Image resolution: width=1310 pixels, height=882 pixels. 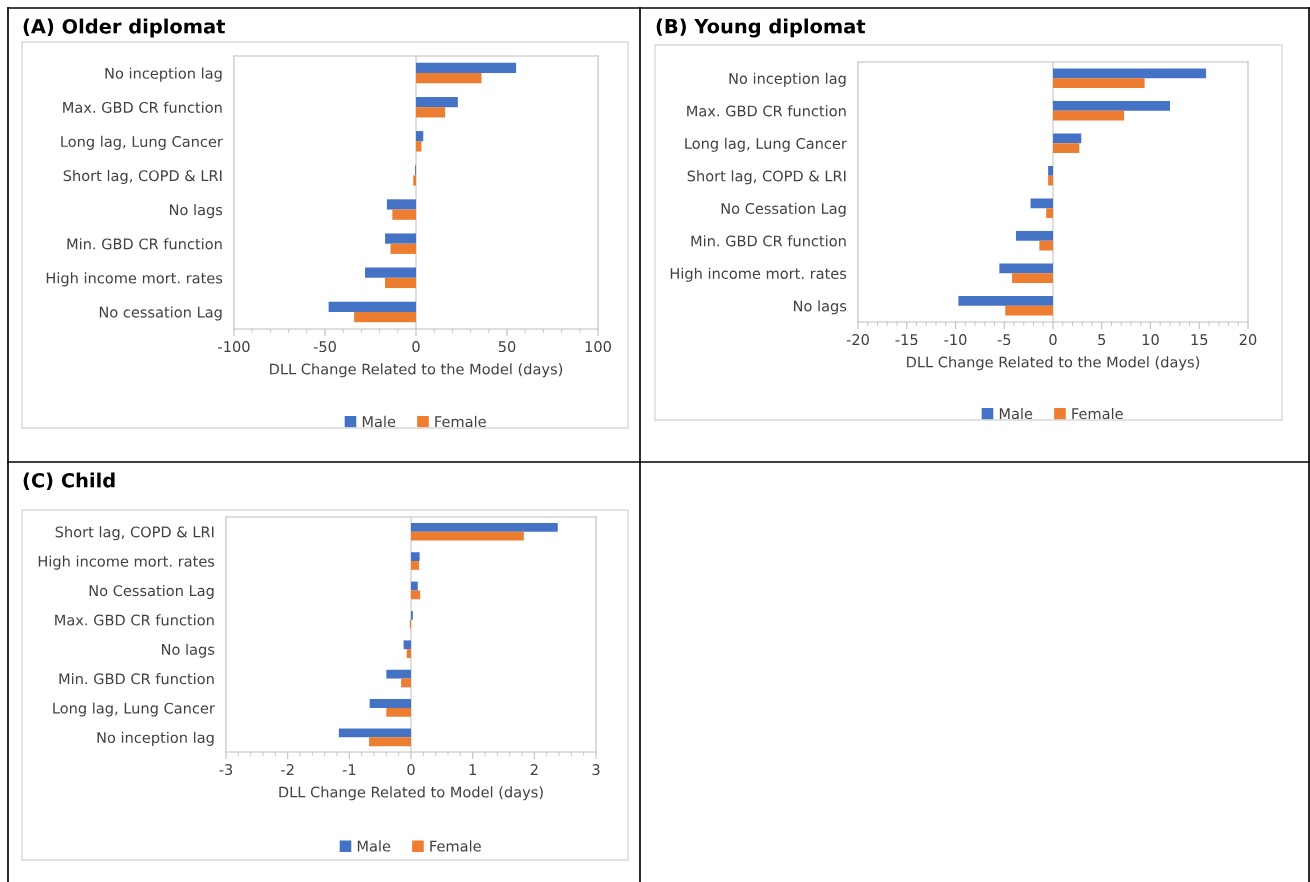 What do you see at coordinates (124, 28) in the screenshot?
I see `chart-title: (A) Older diplomat` at bounding box center [124, 28].